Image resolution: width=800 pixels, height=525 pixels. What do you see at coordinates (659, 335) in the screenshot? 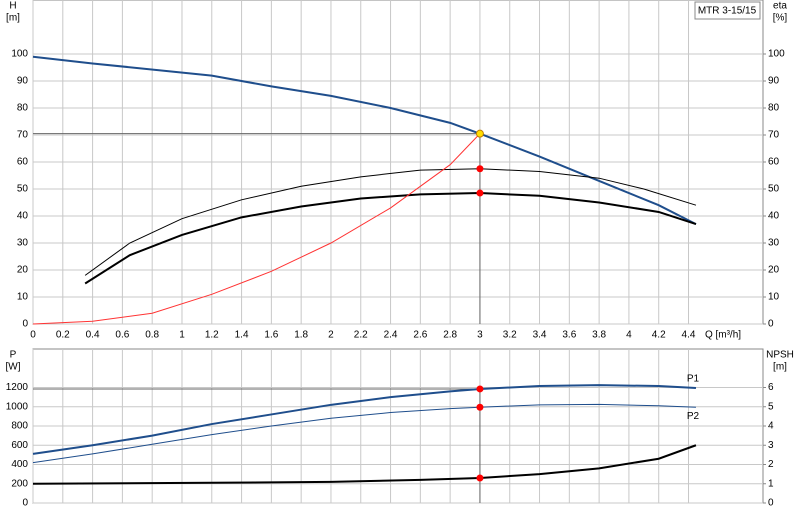
I see `x-tick-label: 4.2` at bounding box center [659, 335].